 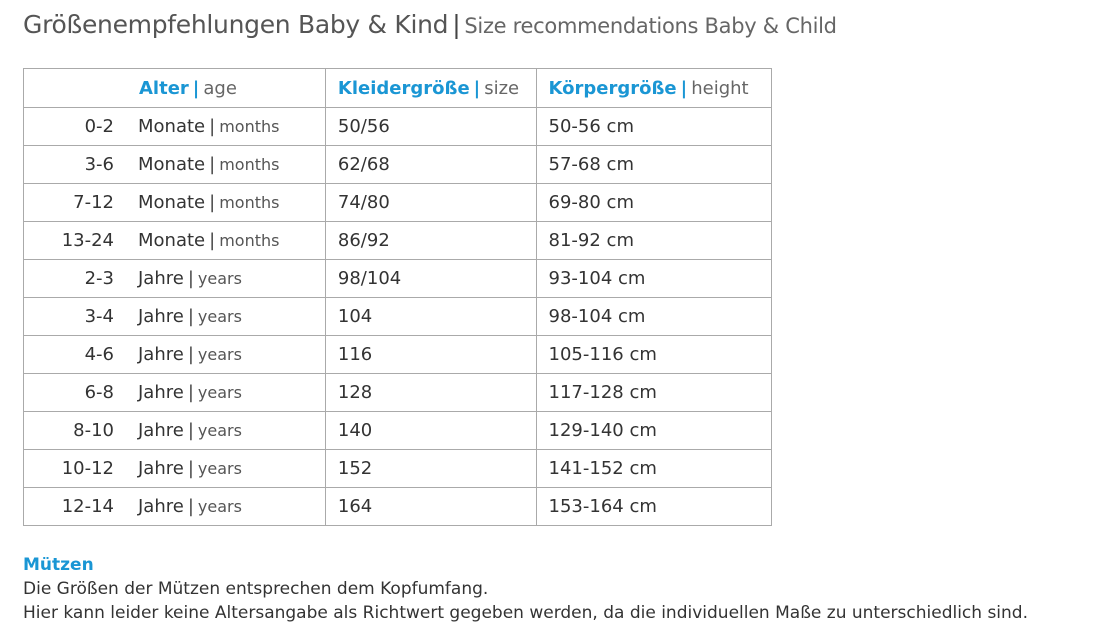 What do you see at coordinates (597, 278) in the screenshot?
I see `height: 93-104 cm` at bounding box center [597, 278].